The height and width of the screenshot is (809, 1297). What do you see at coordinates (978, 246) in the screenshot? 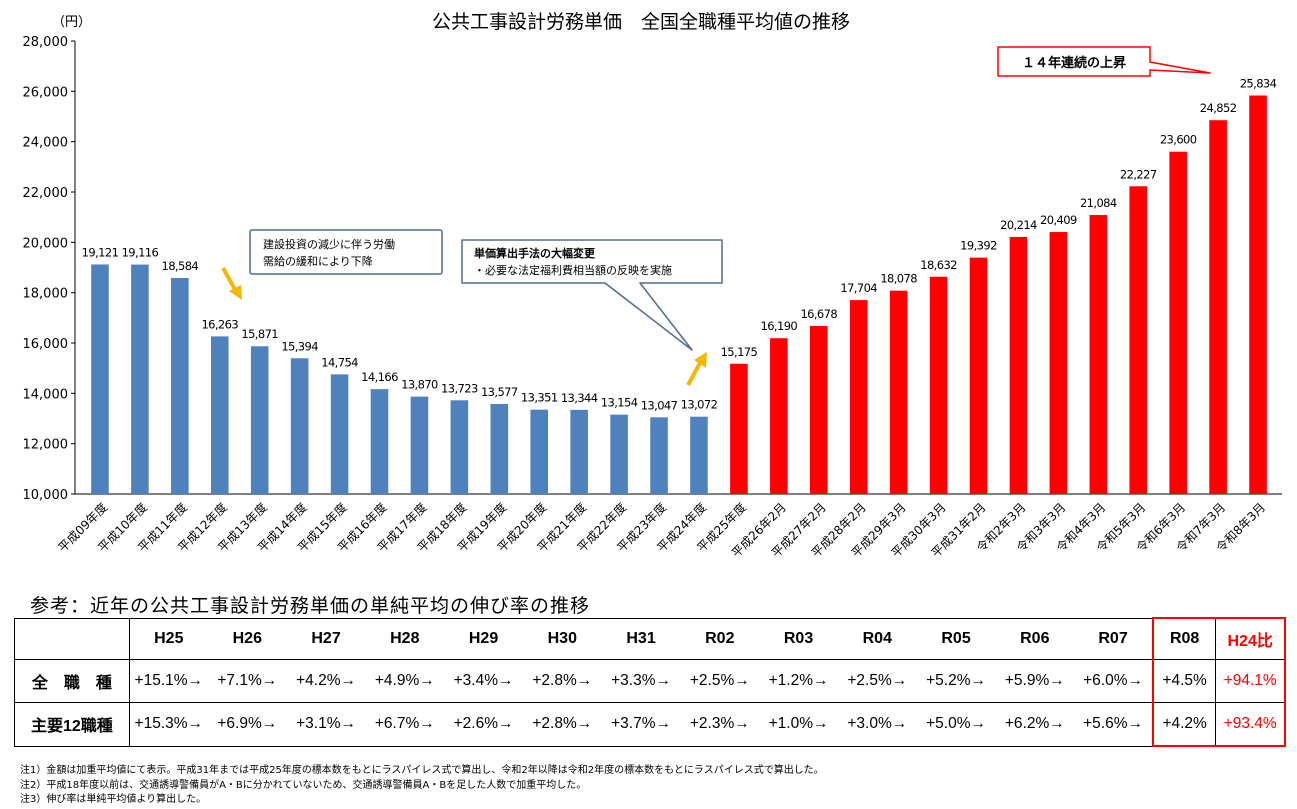
I see `data-label: 19,392` at bounding box center [978, 246].